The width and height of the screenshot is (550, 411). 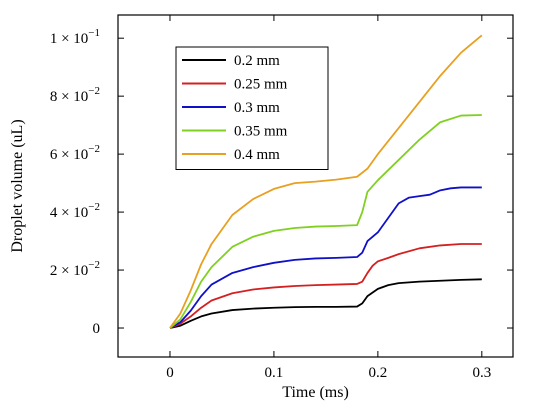 What do you see at coordinates (257, 61) in the screenshot?
I see `legend-entry: 0.2 mm` at bounding box center [257, 61].